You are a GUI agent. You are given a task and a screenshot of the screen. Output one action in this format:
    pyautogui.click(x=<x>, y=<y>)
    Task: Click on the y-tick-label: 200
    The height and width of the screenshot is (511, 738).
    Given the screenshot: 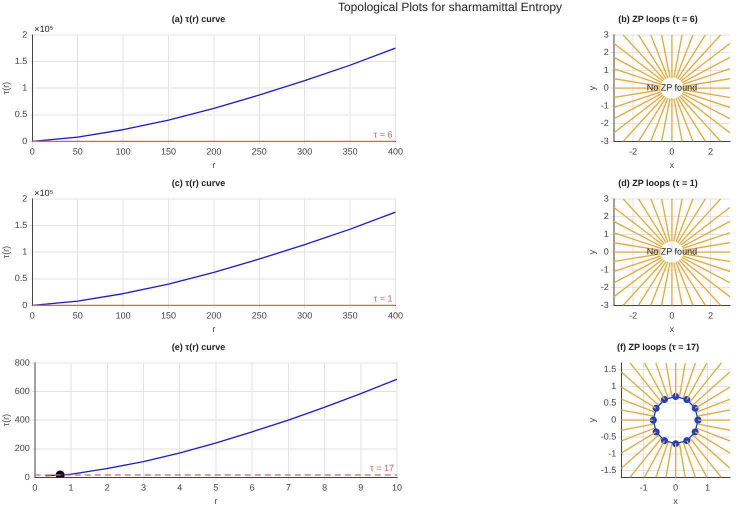 What is the action you would take?
    pyautogui.click(x=22, y=448)
    